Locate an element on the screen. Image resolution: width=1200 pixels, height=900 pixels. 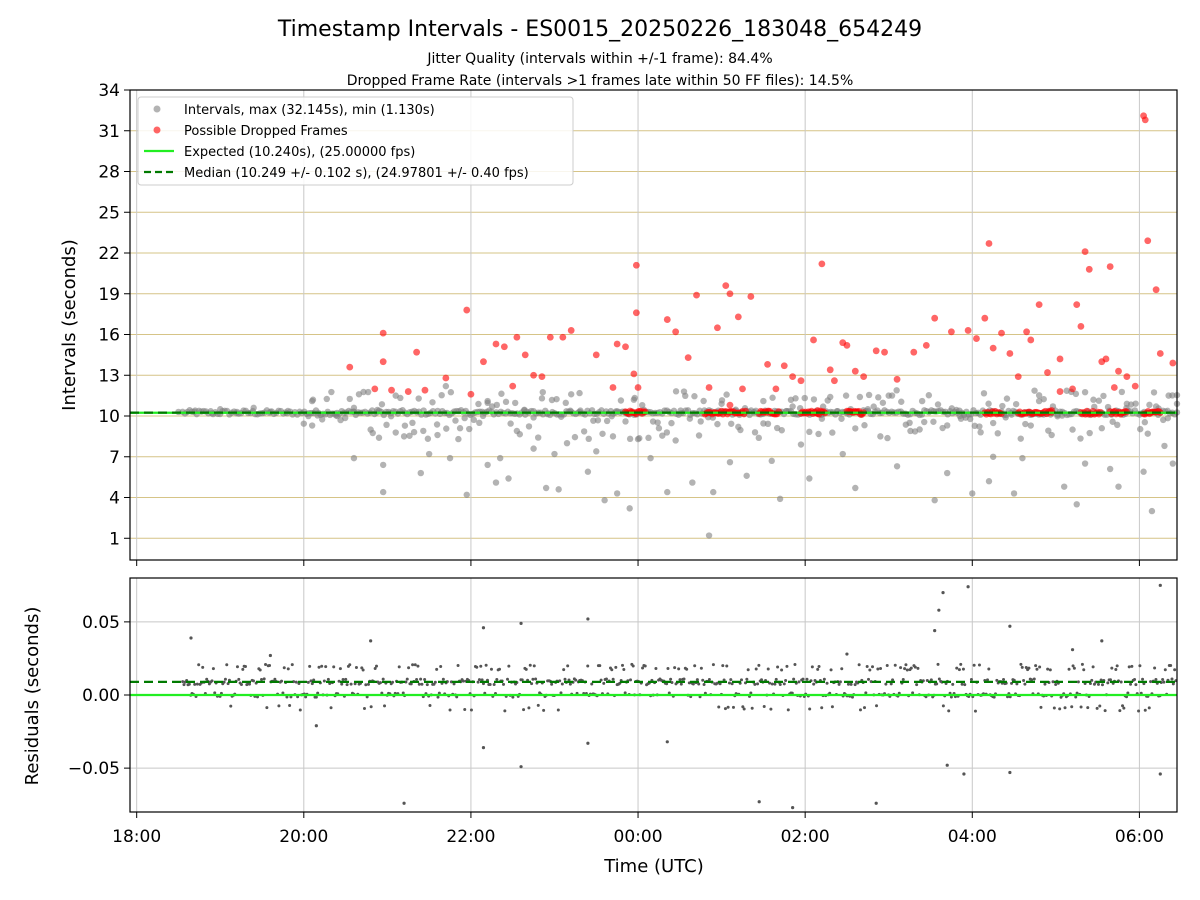
x-axis-label: Time (UTC) is located at coordinates (653, 866).